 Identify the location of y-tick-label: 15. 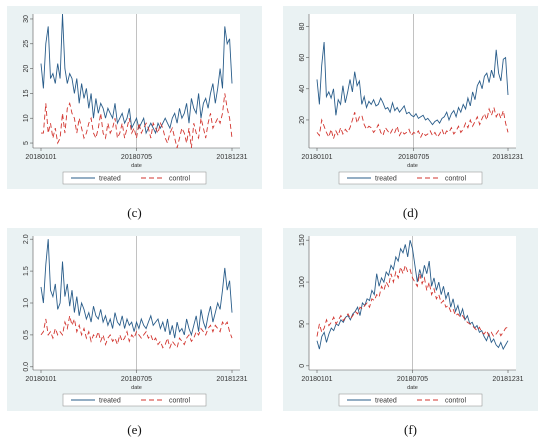
(26, 93).